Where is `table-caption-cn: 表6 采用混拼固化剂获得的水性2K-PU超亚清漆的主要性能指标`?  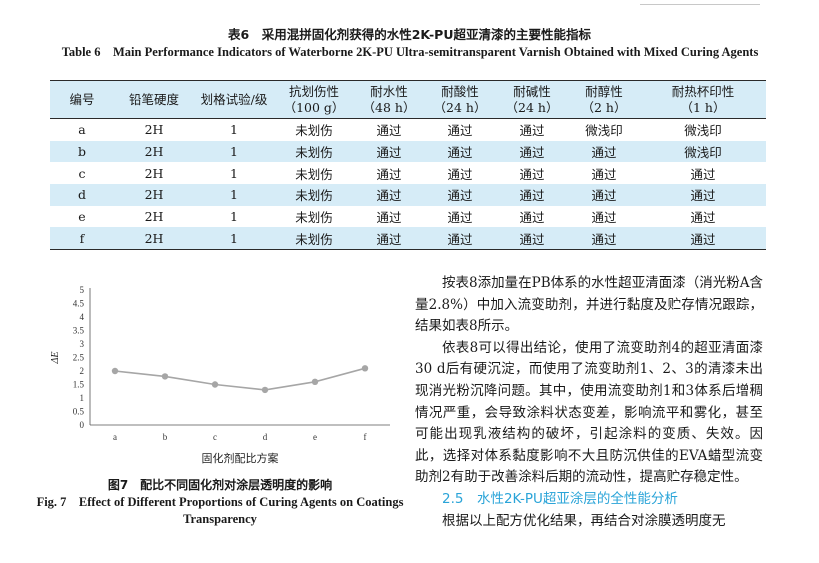 table-caption-cn: 表6 采用混拼固化剂获得的水性2K-PU超亚清漆的主要性能指标 is located at coordinates (409, 34).